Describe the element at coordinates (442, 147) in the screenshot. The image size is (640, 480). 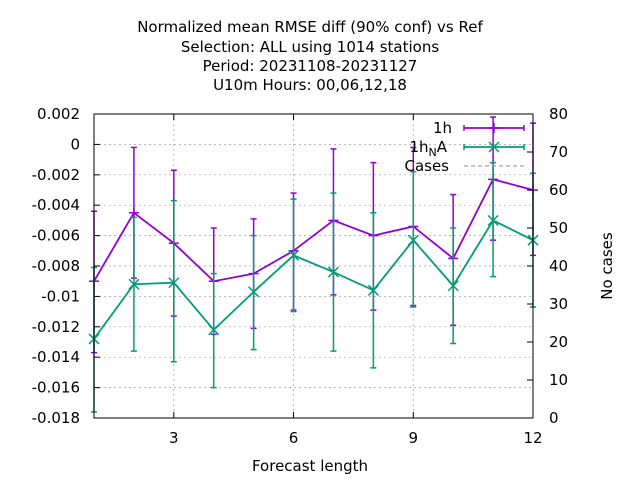
I see `legend-label-1h-na-tail: A` at that location.